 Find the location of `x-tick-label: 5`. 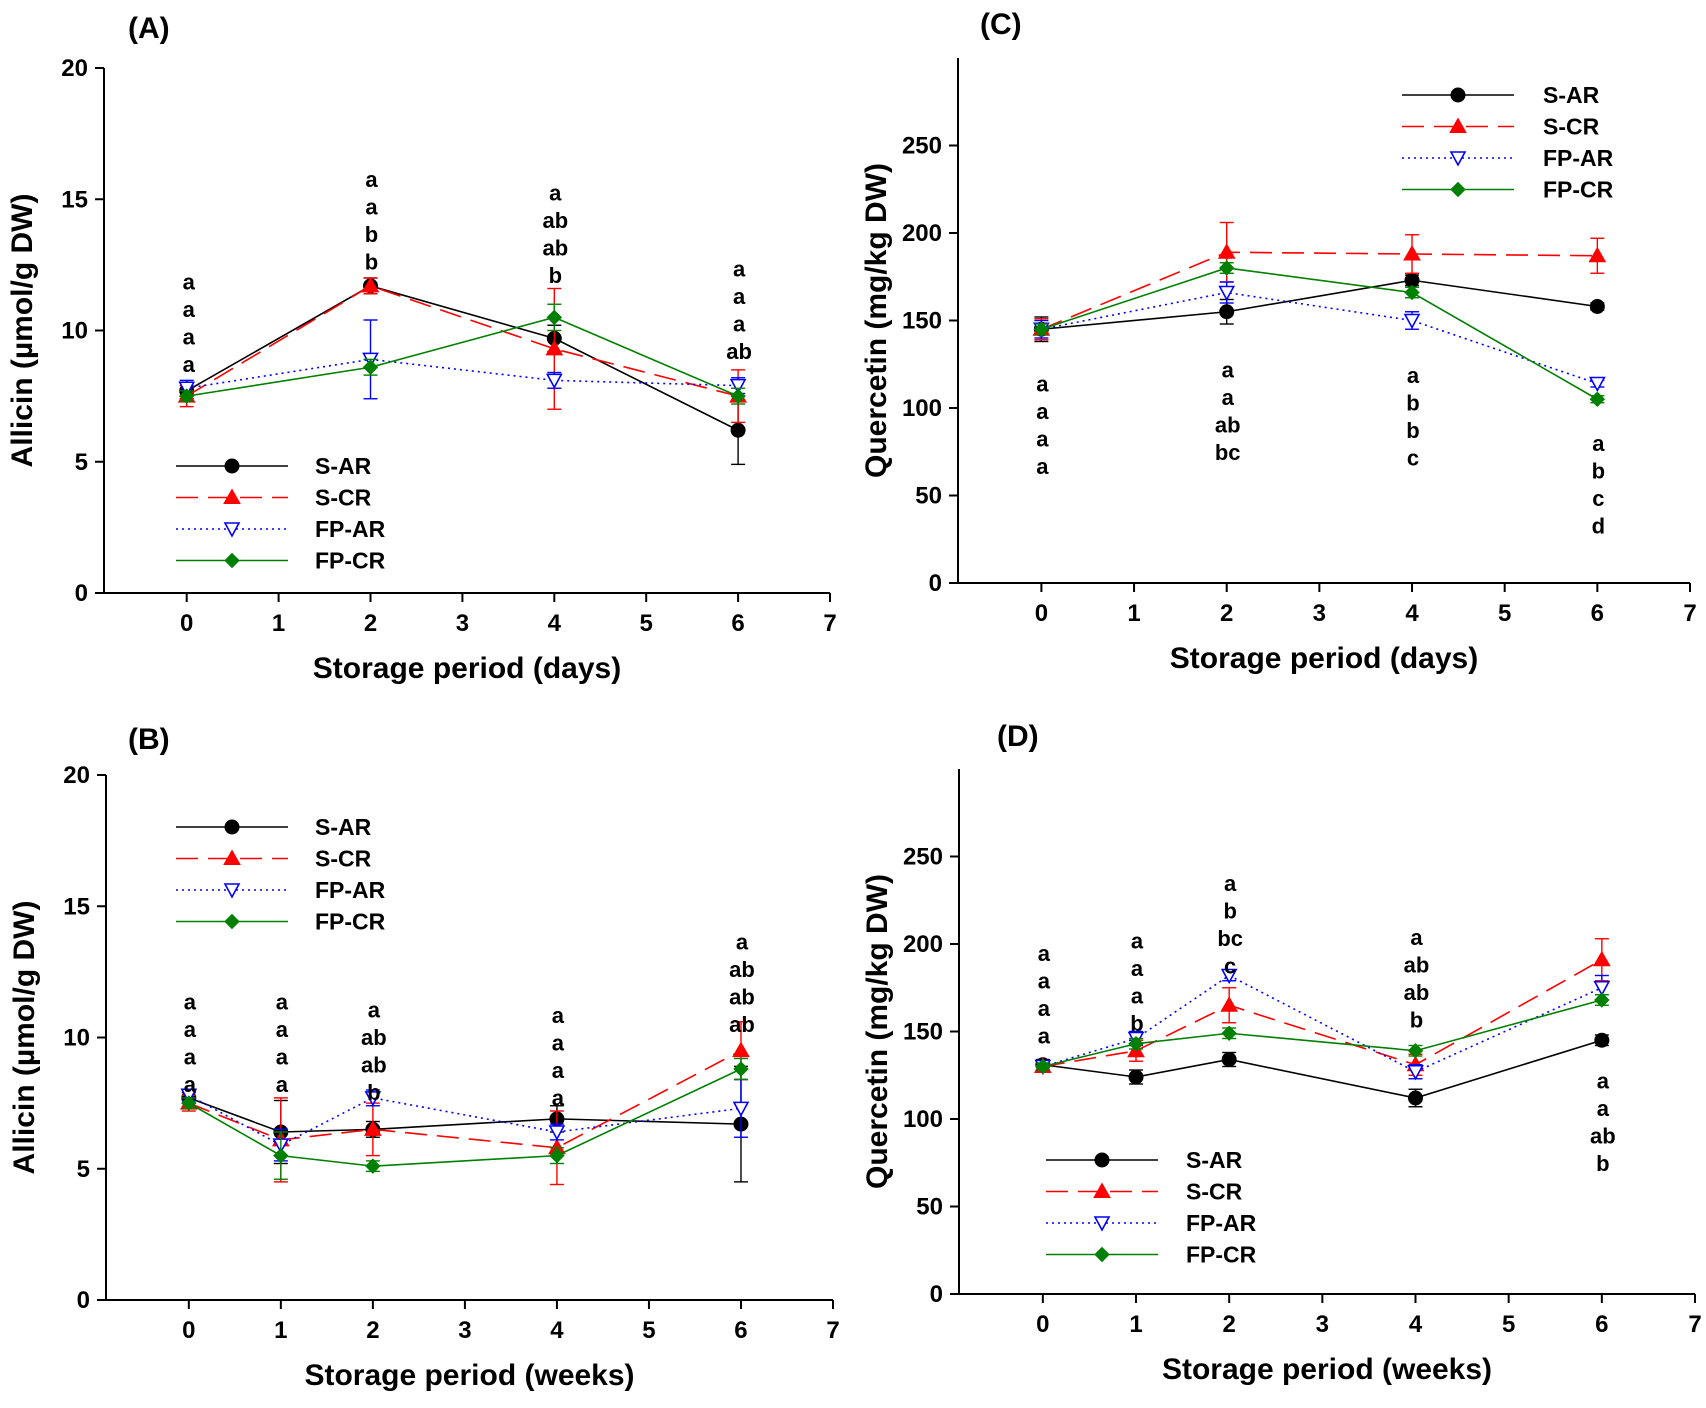

x-tick-label: 5 is located at coordinates (646, 623).